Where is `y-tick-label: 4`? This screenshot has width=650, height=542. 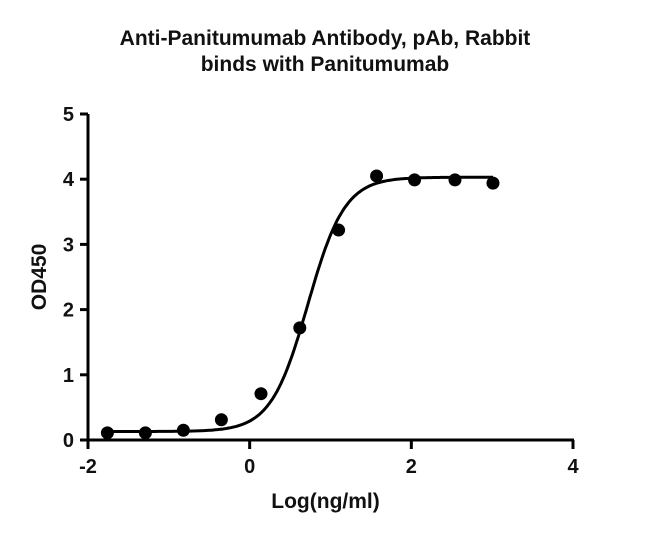 y-tick-label: 4 is located at coordinates (69, 180).